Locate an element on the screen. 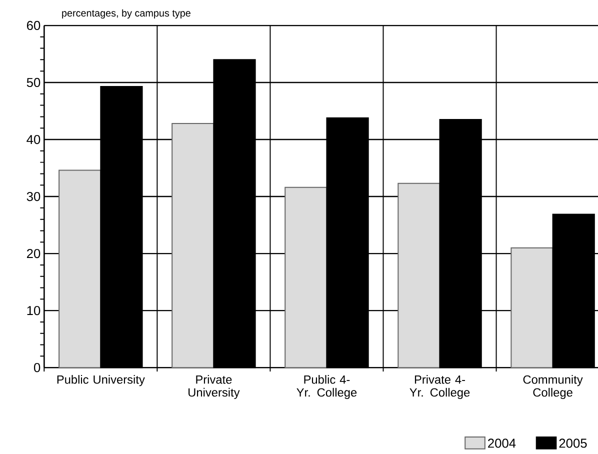 The image size is (598, 454). y-tick-label: 30 is located at coordinates (33, 197).